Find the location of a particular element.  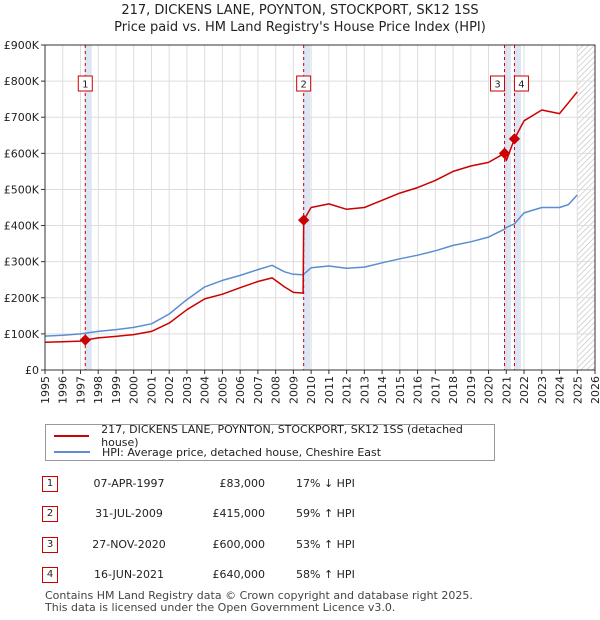

y-tick-label: £700K is located at coordinates (22, 117).